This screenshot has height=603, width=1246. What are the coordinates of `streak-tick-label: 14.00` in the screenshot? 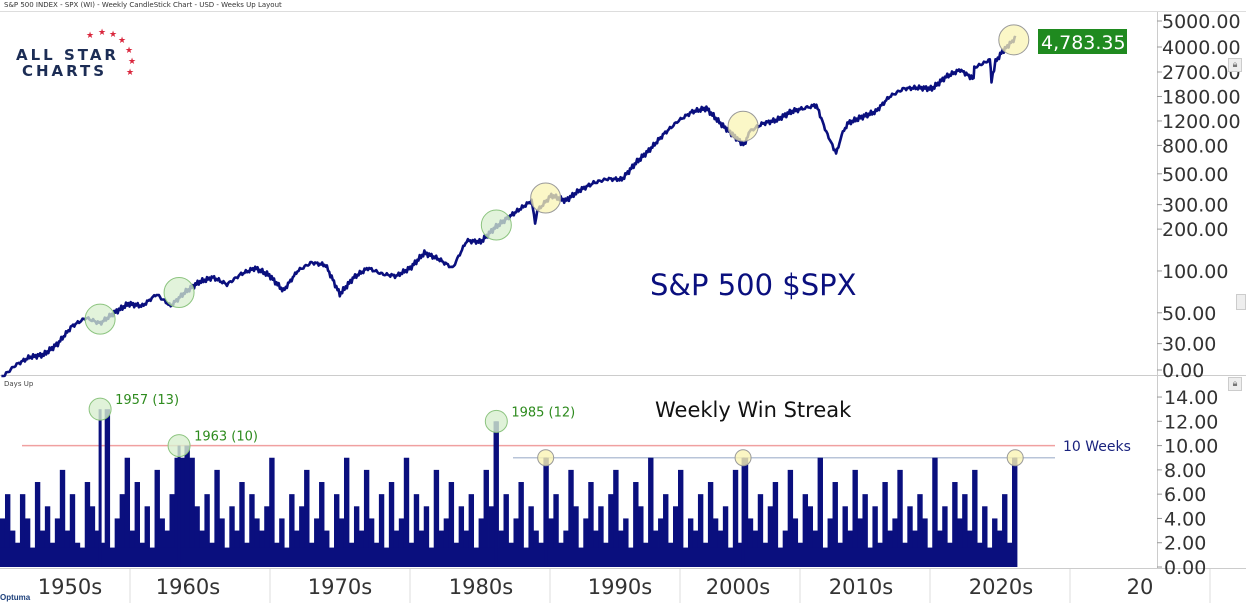 It's located at (1191, 398).